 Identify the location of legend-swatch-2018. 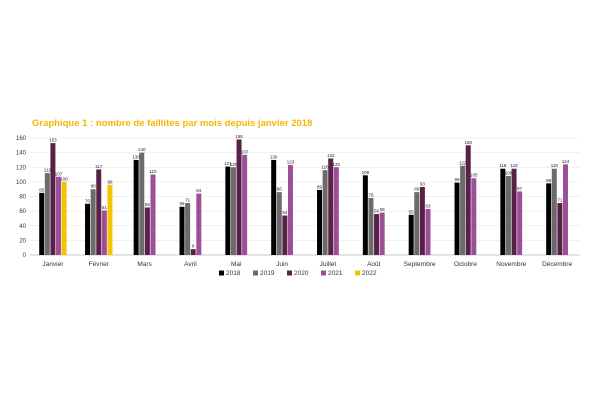
(221, 273).